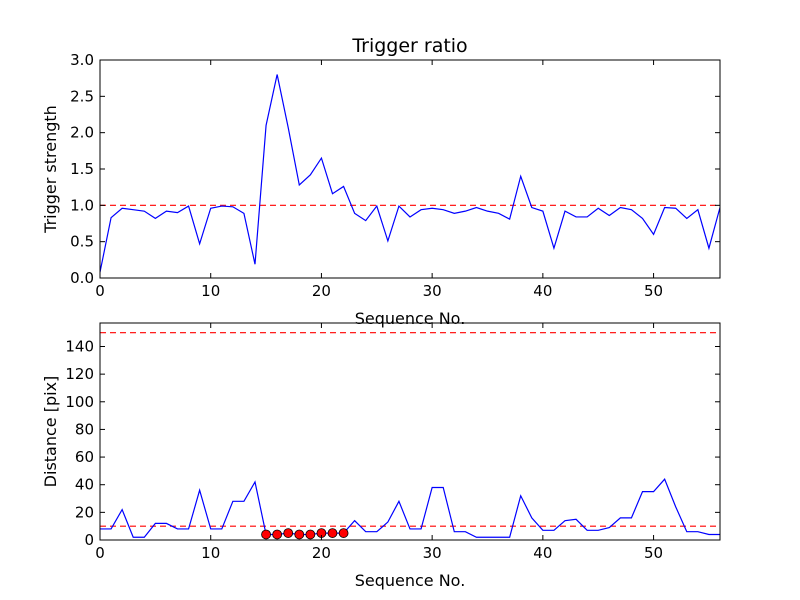  What do you see at coordinates (89, 540) in the screenshot?
I see `y-tick-label: 0` at bounding box center [89, 540].